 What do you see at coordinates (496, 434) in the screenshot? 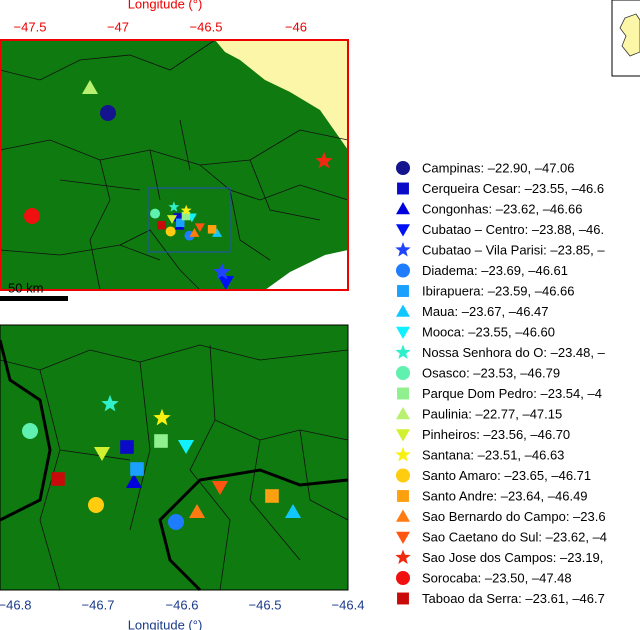
I see `legend-label: Pinheiros: –23.56, –46.70` at bounding box center [496, 434].